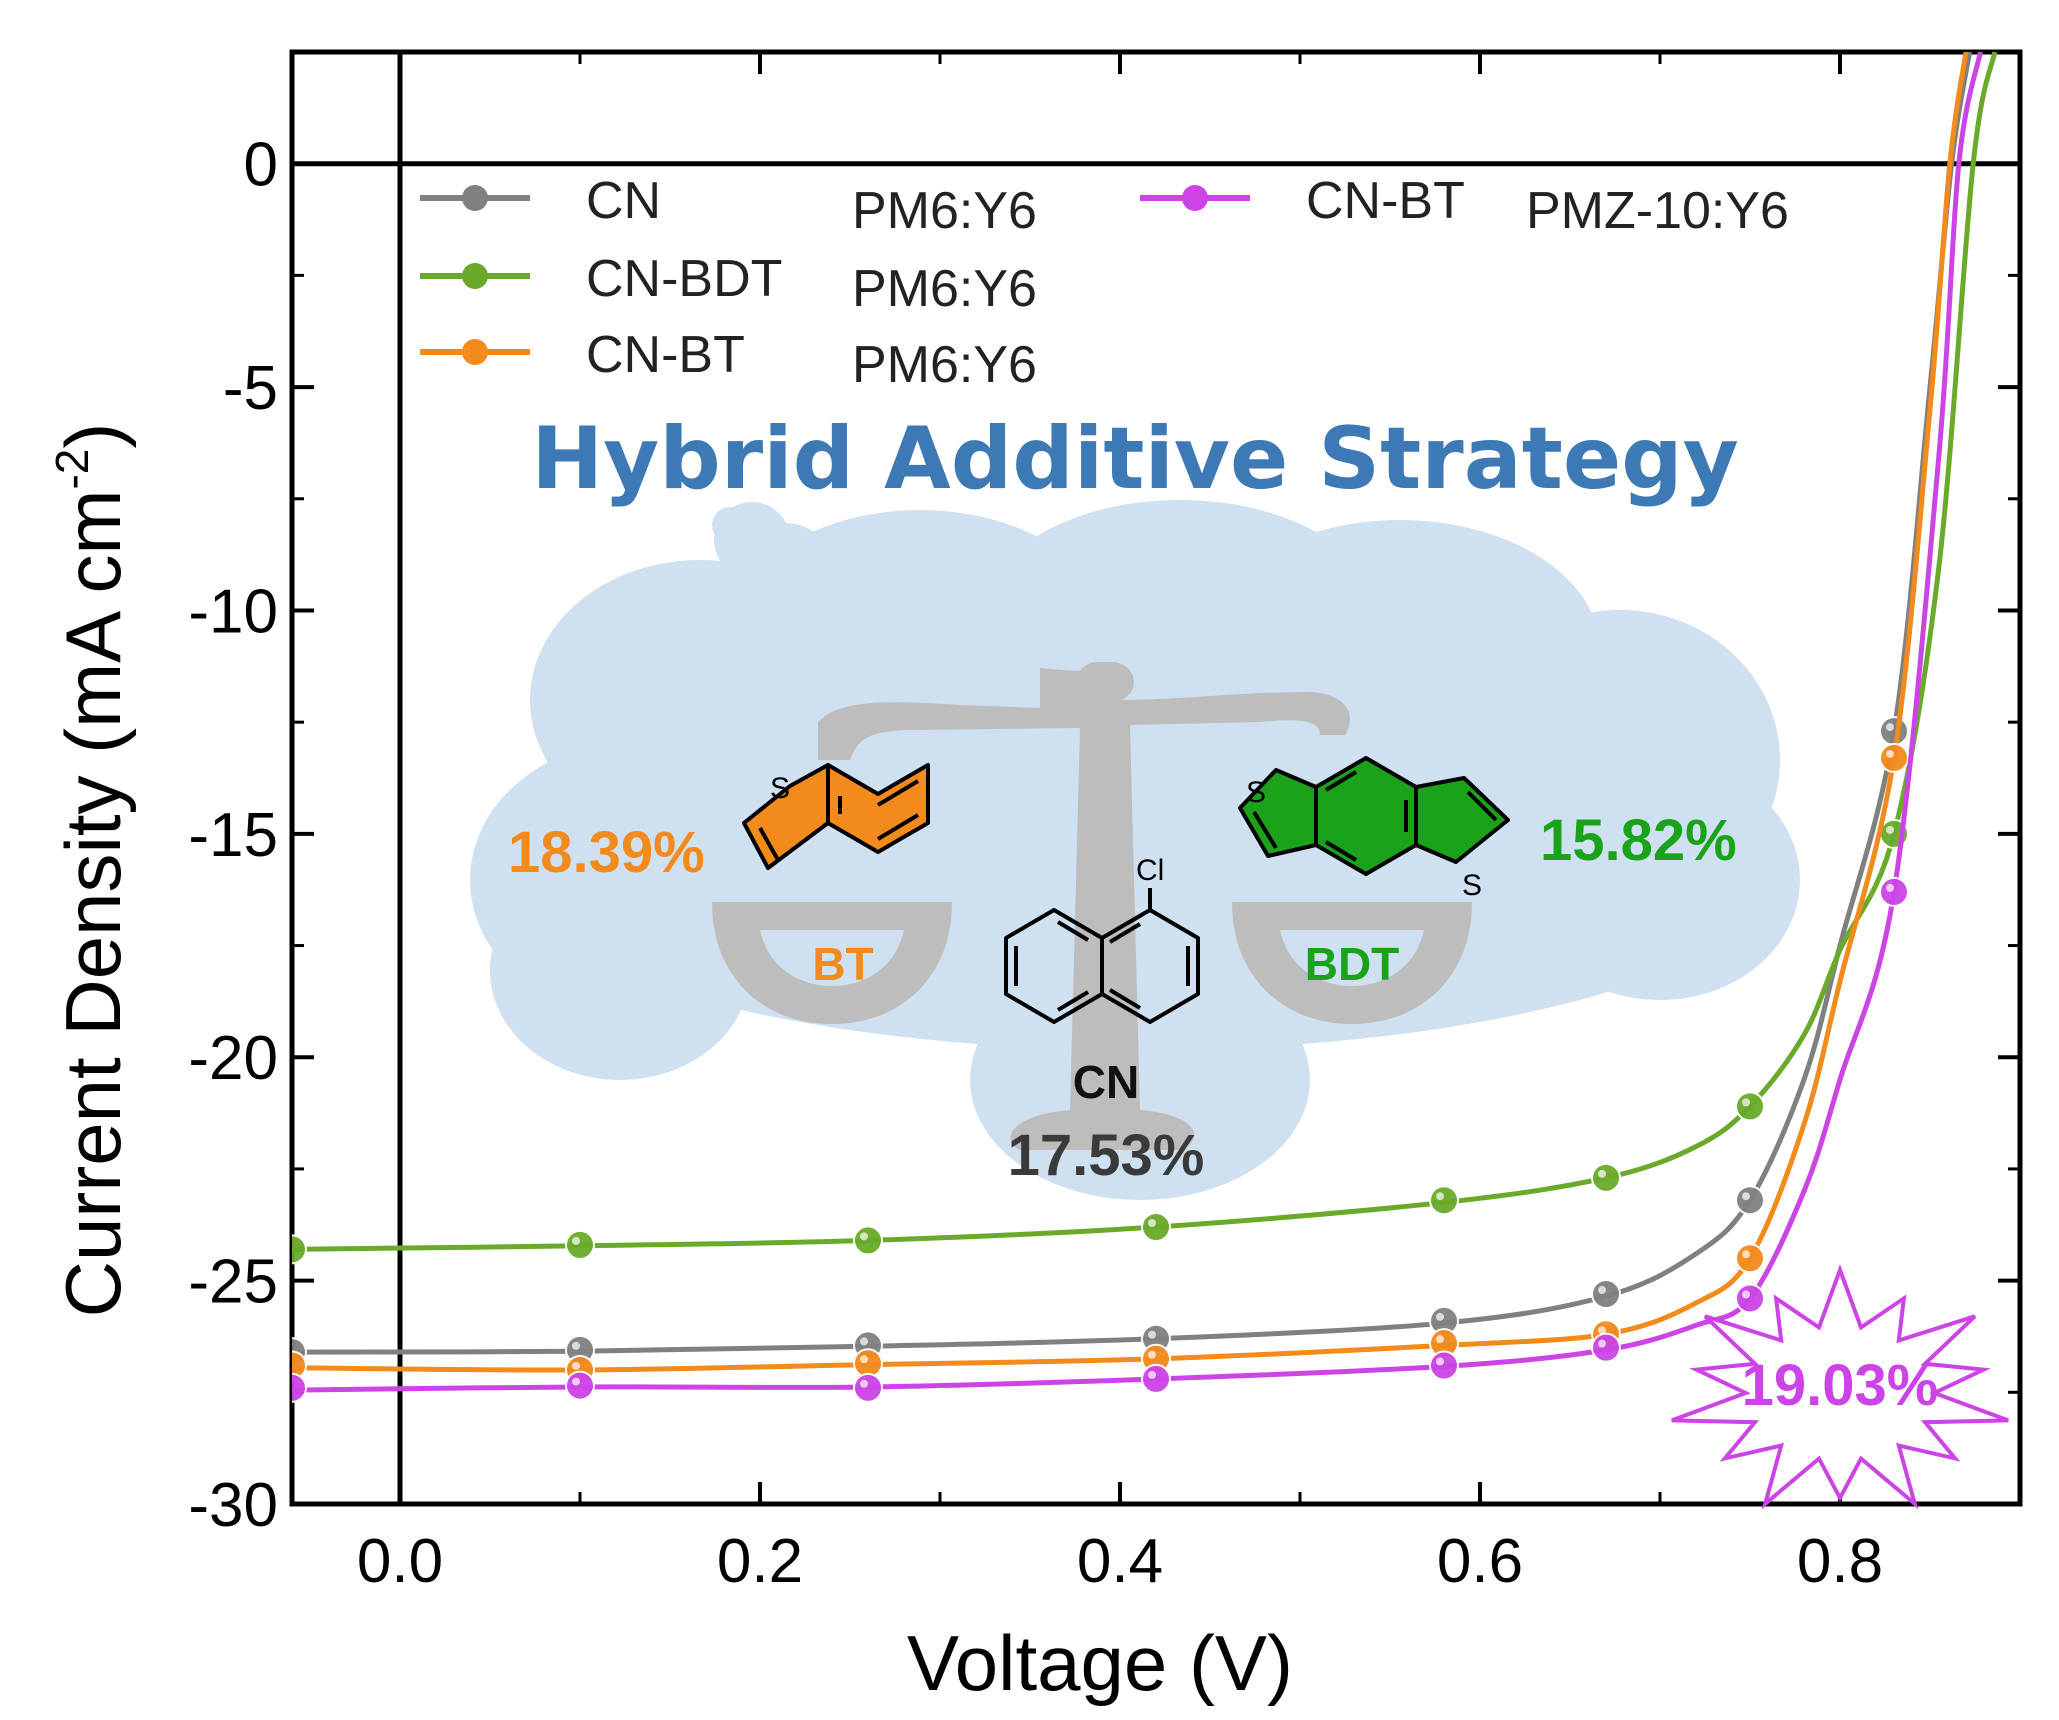  I want to click on legend-series-name: CN, so click(623, 201).